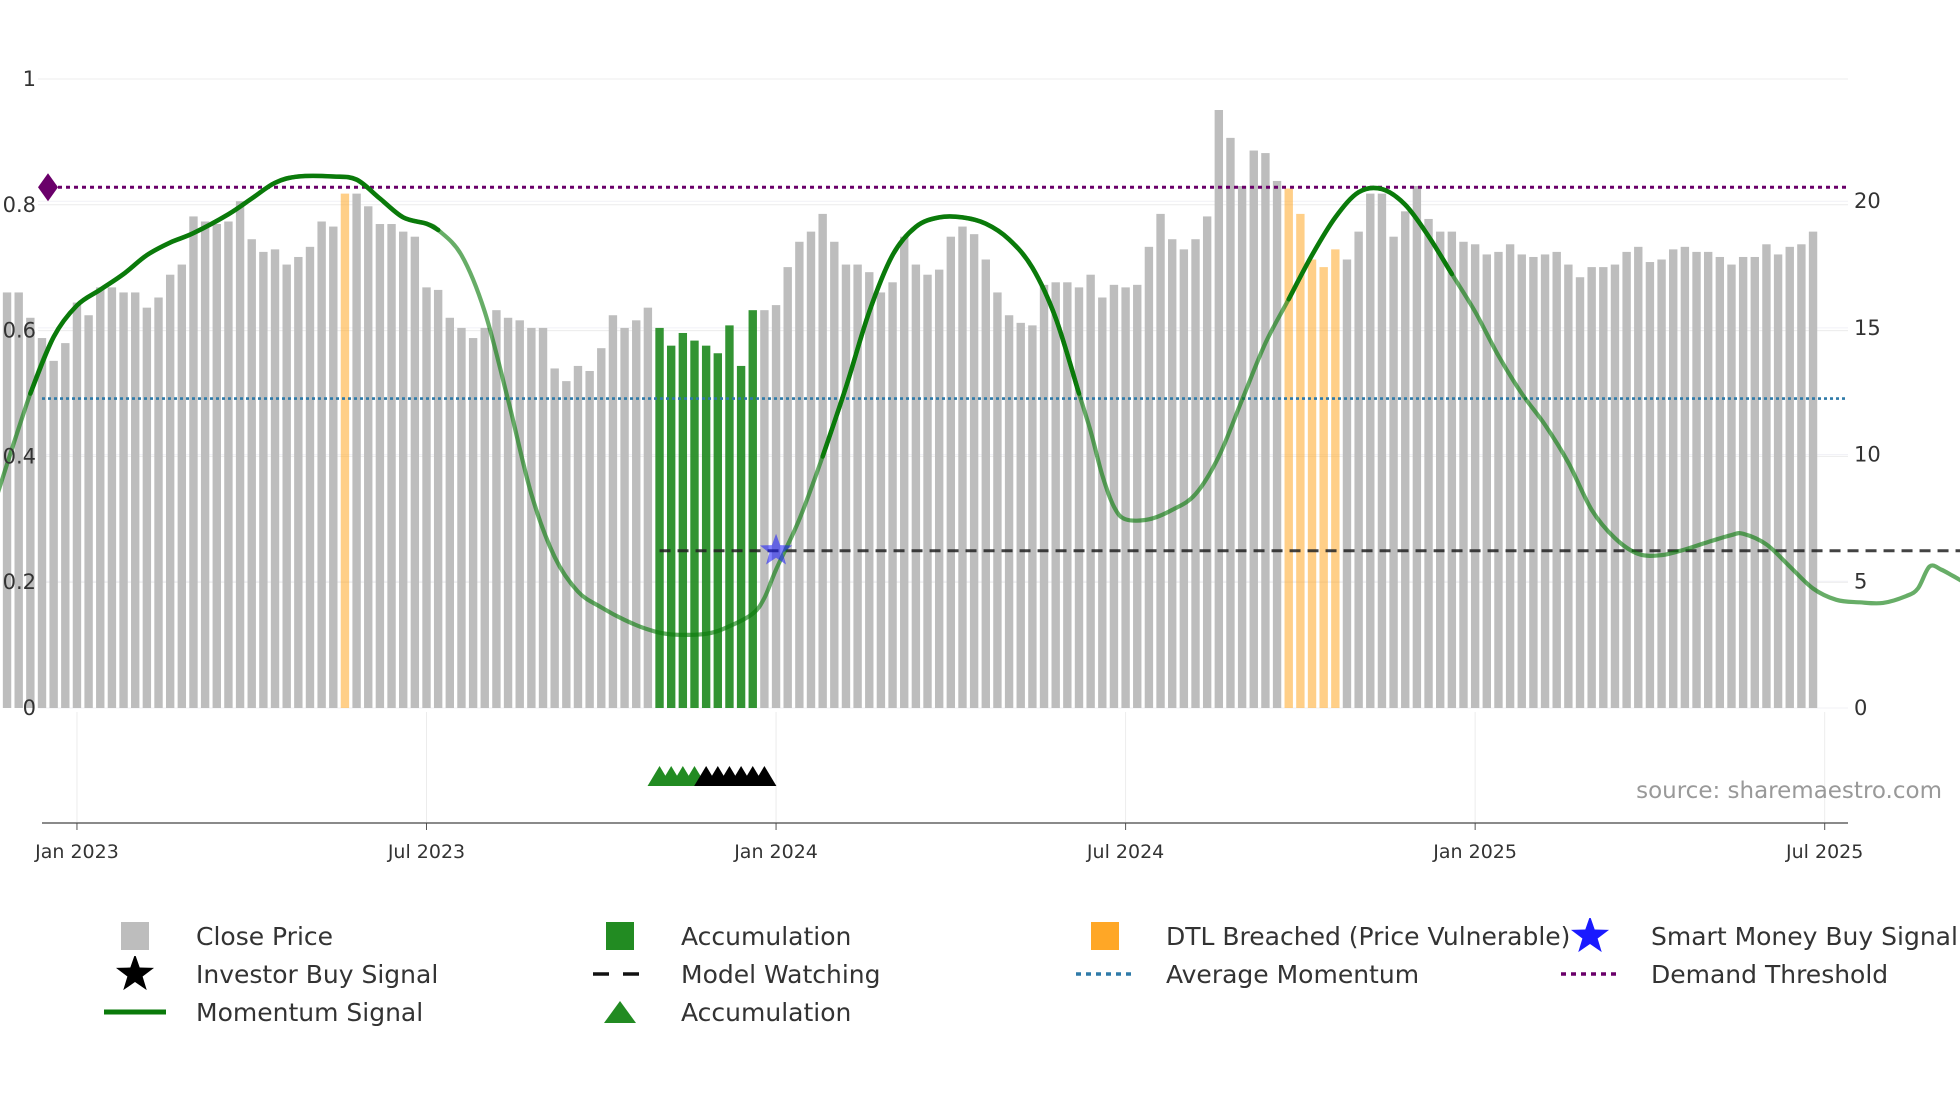  What do you see at coordinates (1867, 455) in the screenshot?
I see `right-tick-label: 10` at bounding box center [1867, 455].